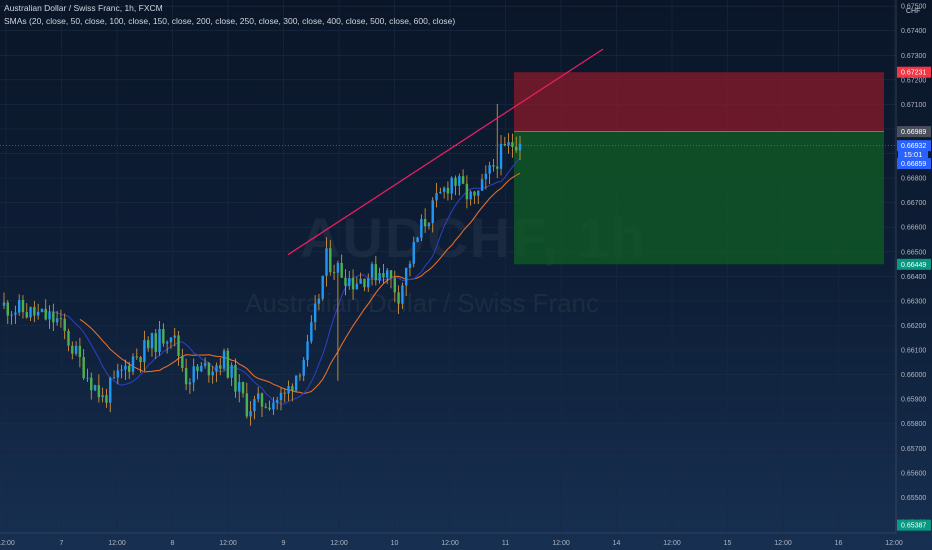  What do you see at coordinates (284, 543) in the screenshot?
I see `x-tick-label: 9` at bounding box center [284, 543].